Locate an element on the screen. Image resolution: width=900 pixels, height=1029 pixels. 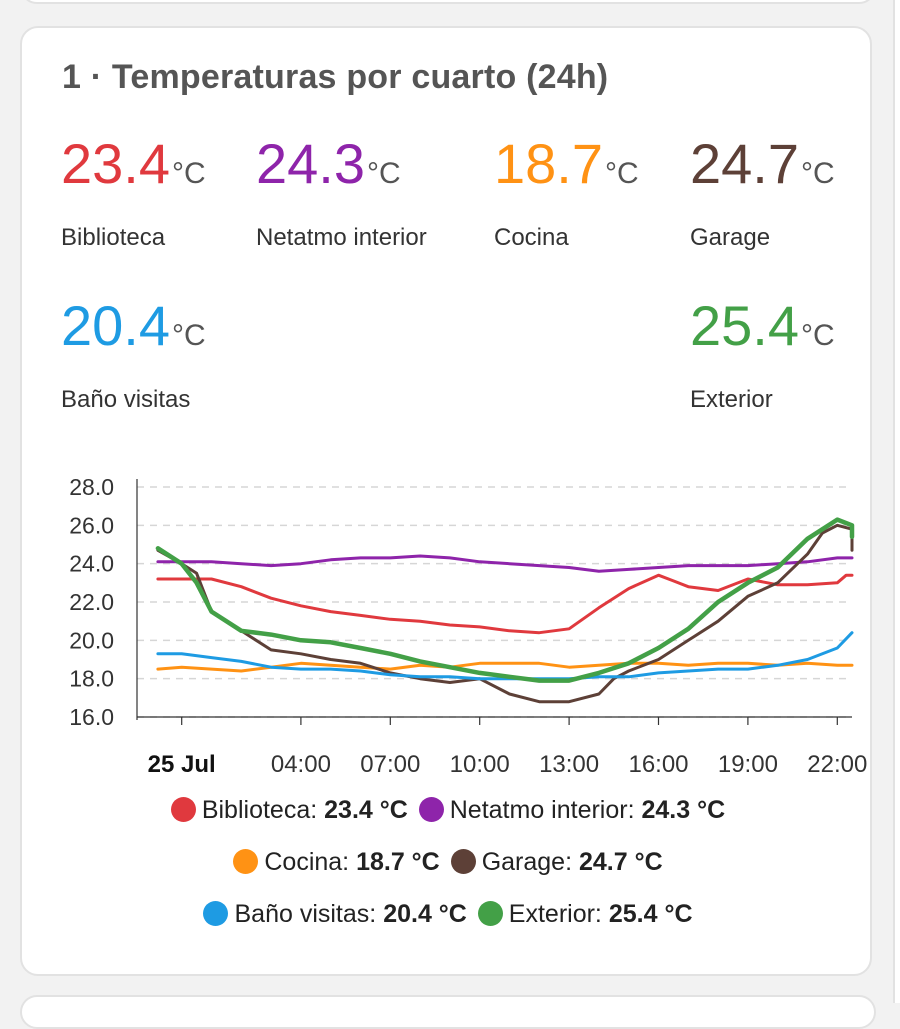
reading-value: 24.7 is located at coordinates (744, 163).